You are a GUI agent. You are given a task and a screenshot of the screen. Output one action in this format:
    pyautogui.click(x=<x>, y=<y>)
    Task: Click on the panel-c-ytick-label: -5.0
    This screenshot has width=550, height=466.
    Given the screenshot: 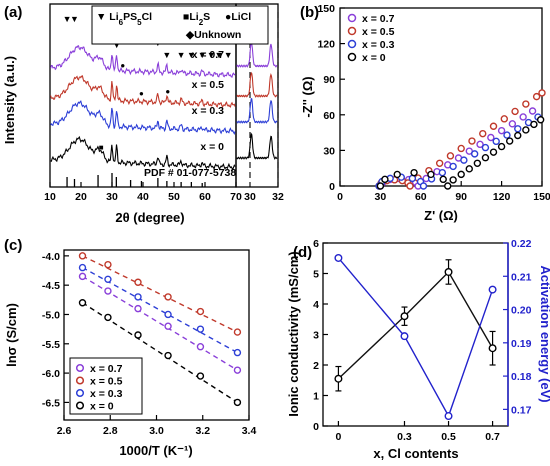 What is the action you would take?
    pyautogui.click(x=51, y=315)
    